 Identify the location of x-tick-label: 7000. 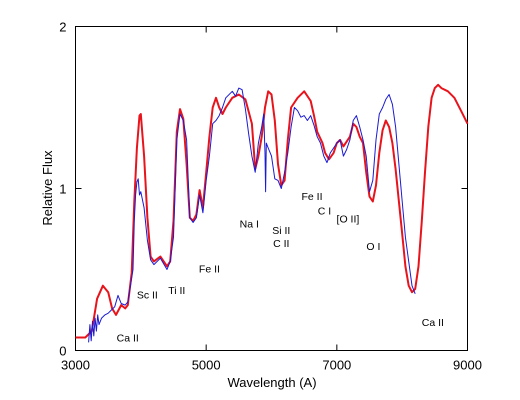
(336, 365).